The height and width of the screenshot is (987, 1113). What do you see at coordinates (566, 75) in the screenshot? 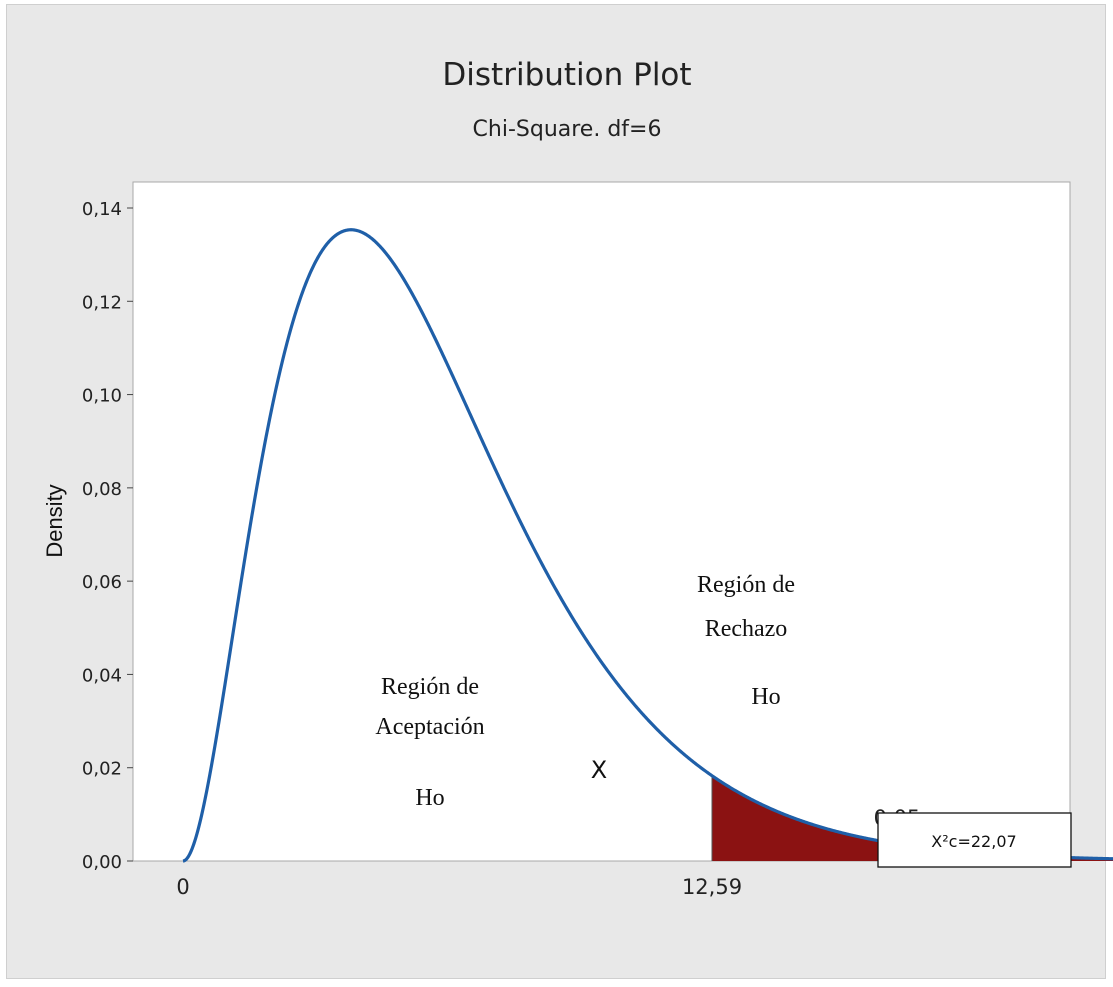
I see `chart-title: Distribution Plot` at bounding box center [566, 75].